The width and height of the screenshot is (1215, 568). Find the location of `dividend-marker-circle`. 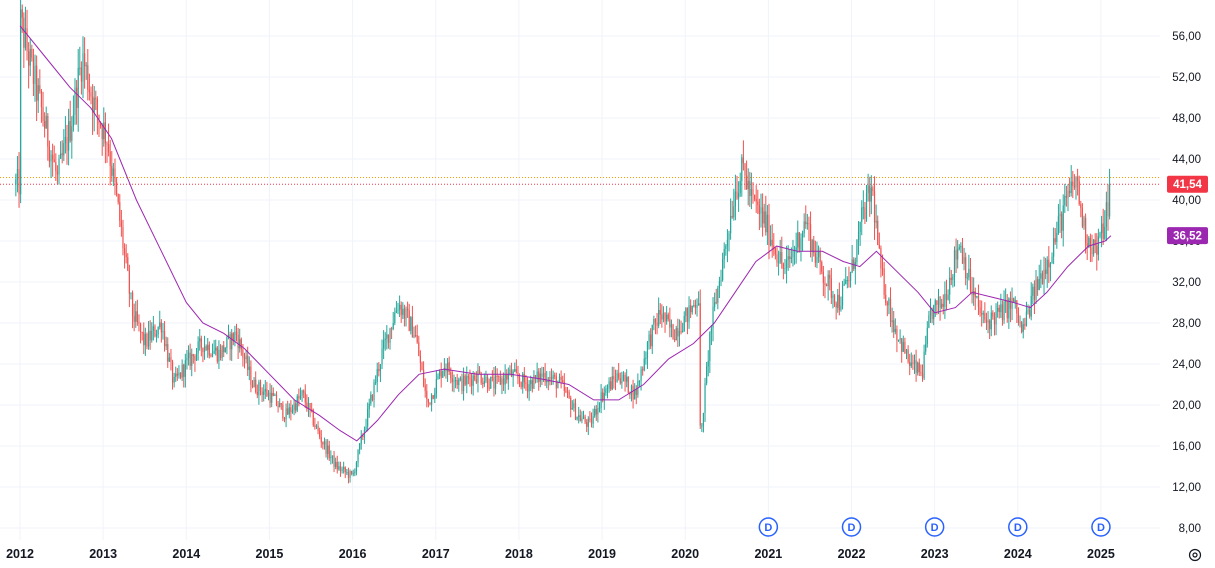

dividend-marker-circle is located at coordinates (851, 527).